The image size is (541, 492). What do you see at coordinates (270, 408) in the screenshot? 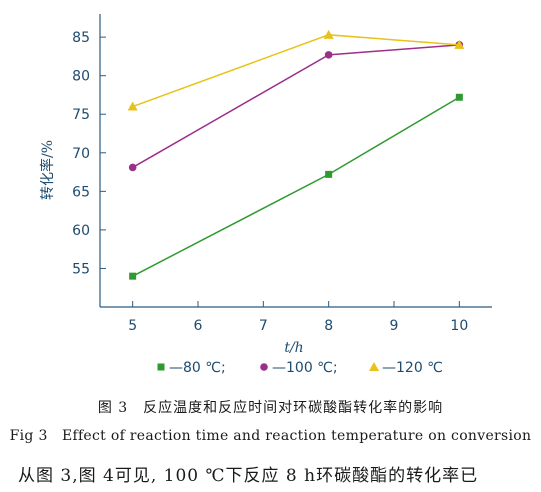
I see `figure-caption-chinese: 图 3 反应温度和反应时间对环碳酸酯转化率的影响` at bounding box center [270, 408].